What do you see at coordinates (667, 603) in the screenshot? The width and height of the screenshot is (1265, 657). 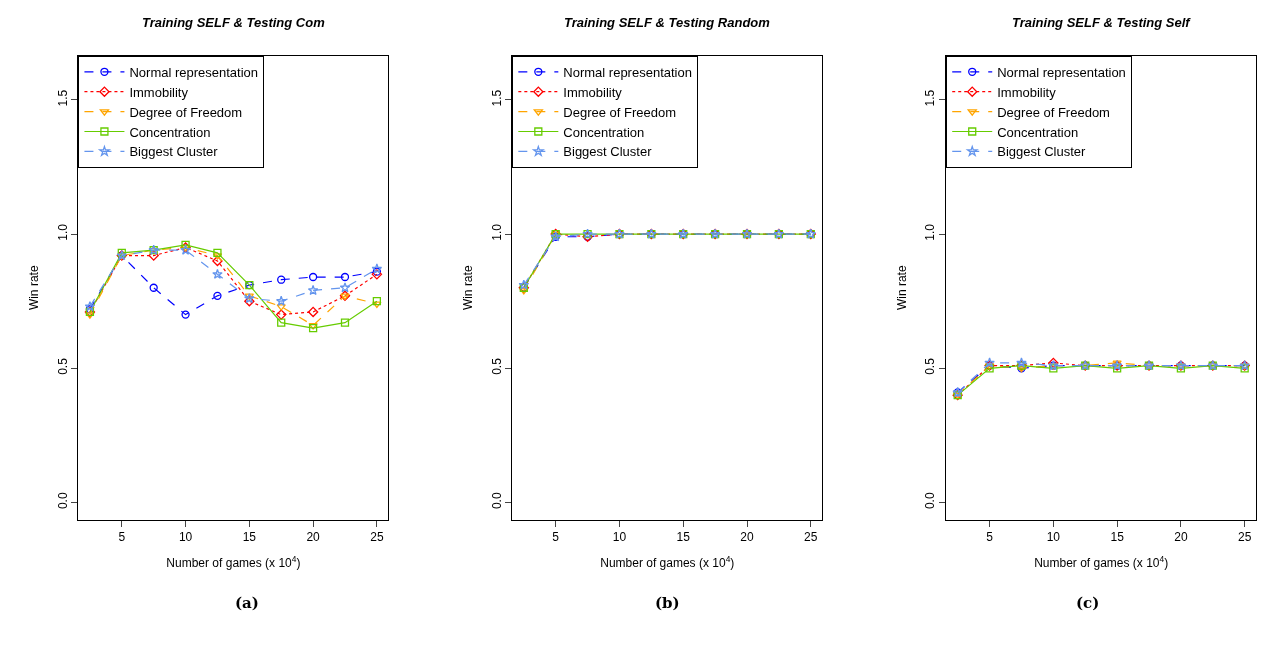 I see `text: (b)` at bounding box center [667, 603].